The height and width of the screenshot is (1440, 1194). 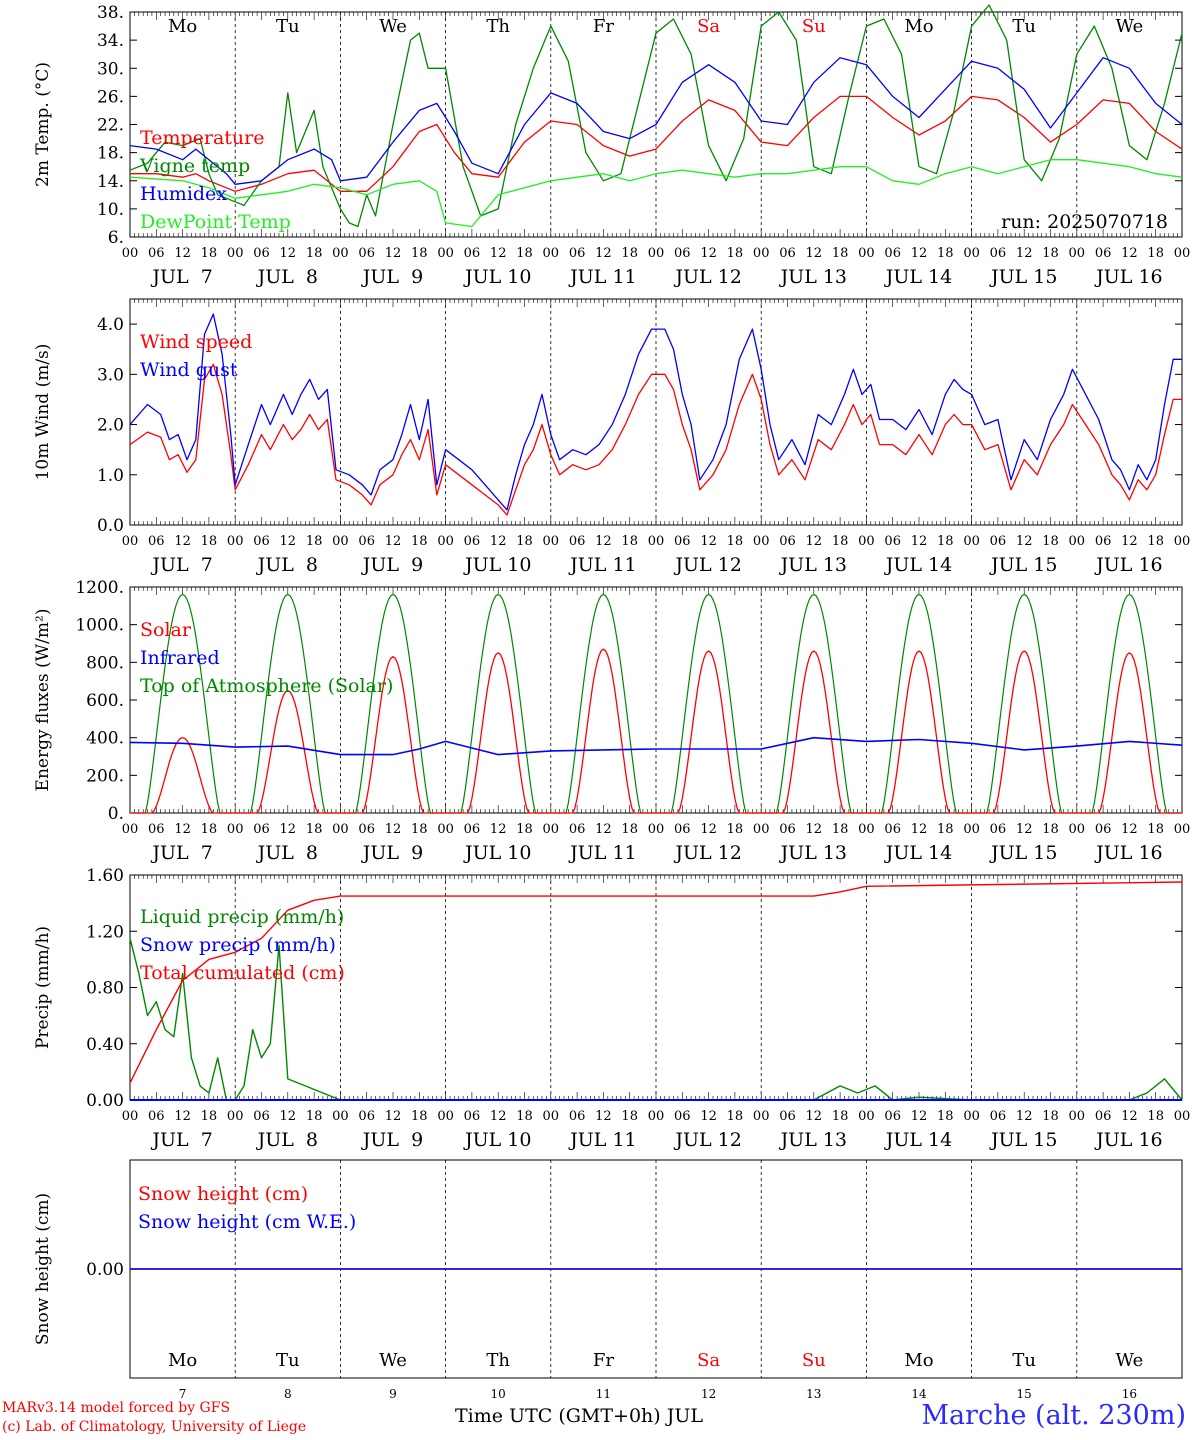 I want to click on day-number-label: 13, so click(x=813, y=1394).